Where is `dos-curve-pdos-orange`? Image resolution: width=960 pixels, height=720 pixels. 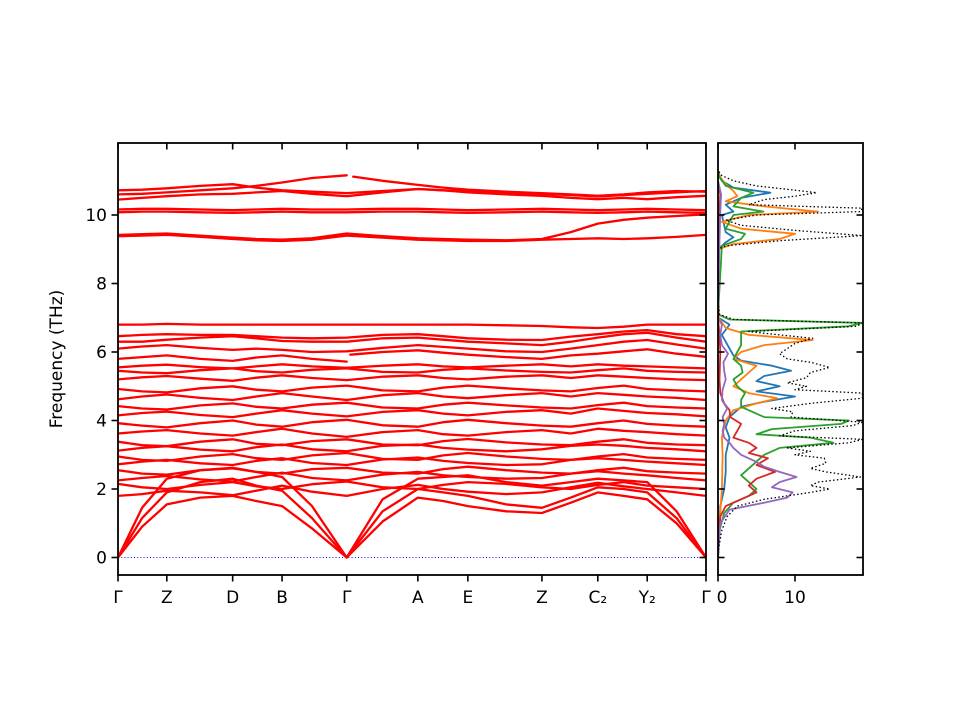
dos-curve-pdos-orange is located at coordinates (768, 364).